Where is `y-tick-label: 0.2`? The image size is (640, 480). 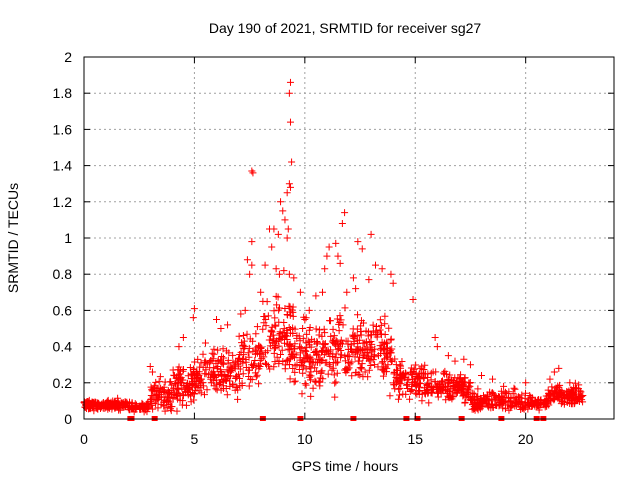 y-tick-label: 0.2 is located at coordinates (63, 383).